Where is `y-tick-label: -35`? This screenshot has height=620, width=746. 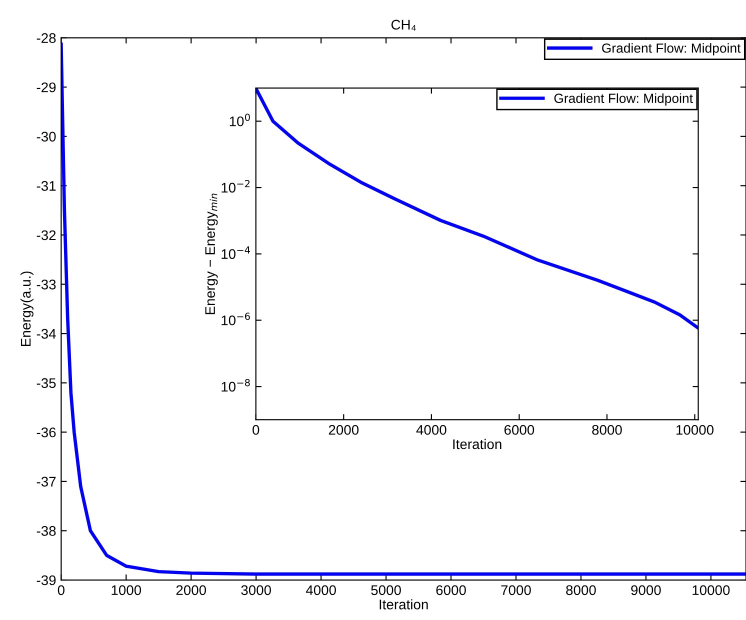
y-tick-label: -35 is located at coordinates (46, 383).